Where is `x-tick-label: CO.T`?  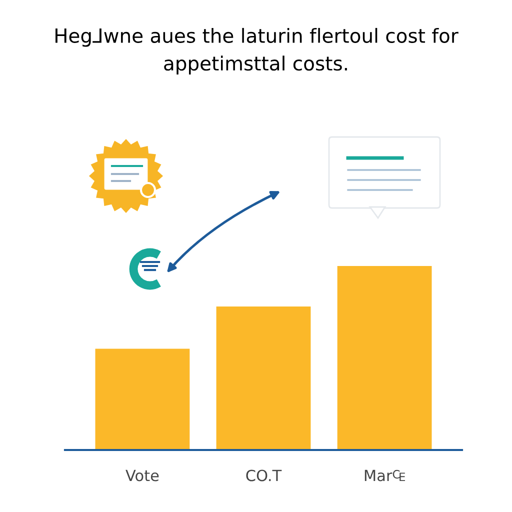
x-tick-label: CO.T is located at coordinates (264, 476).